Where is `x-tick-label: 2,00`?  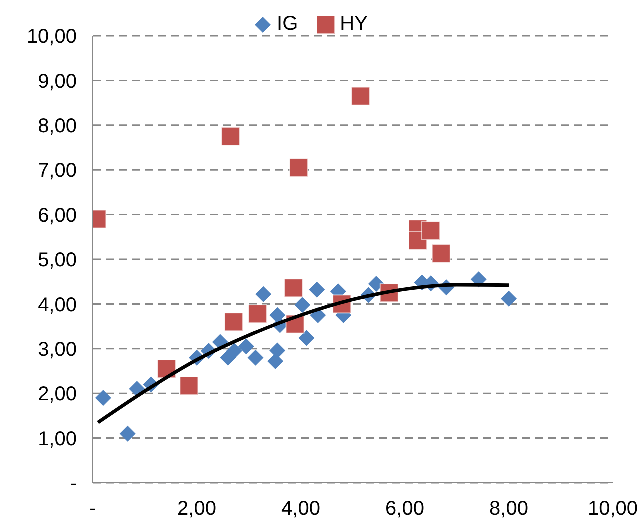
x-tick-label: 2,00 is located at coordinates (197, 509).